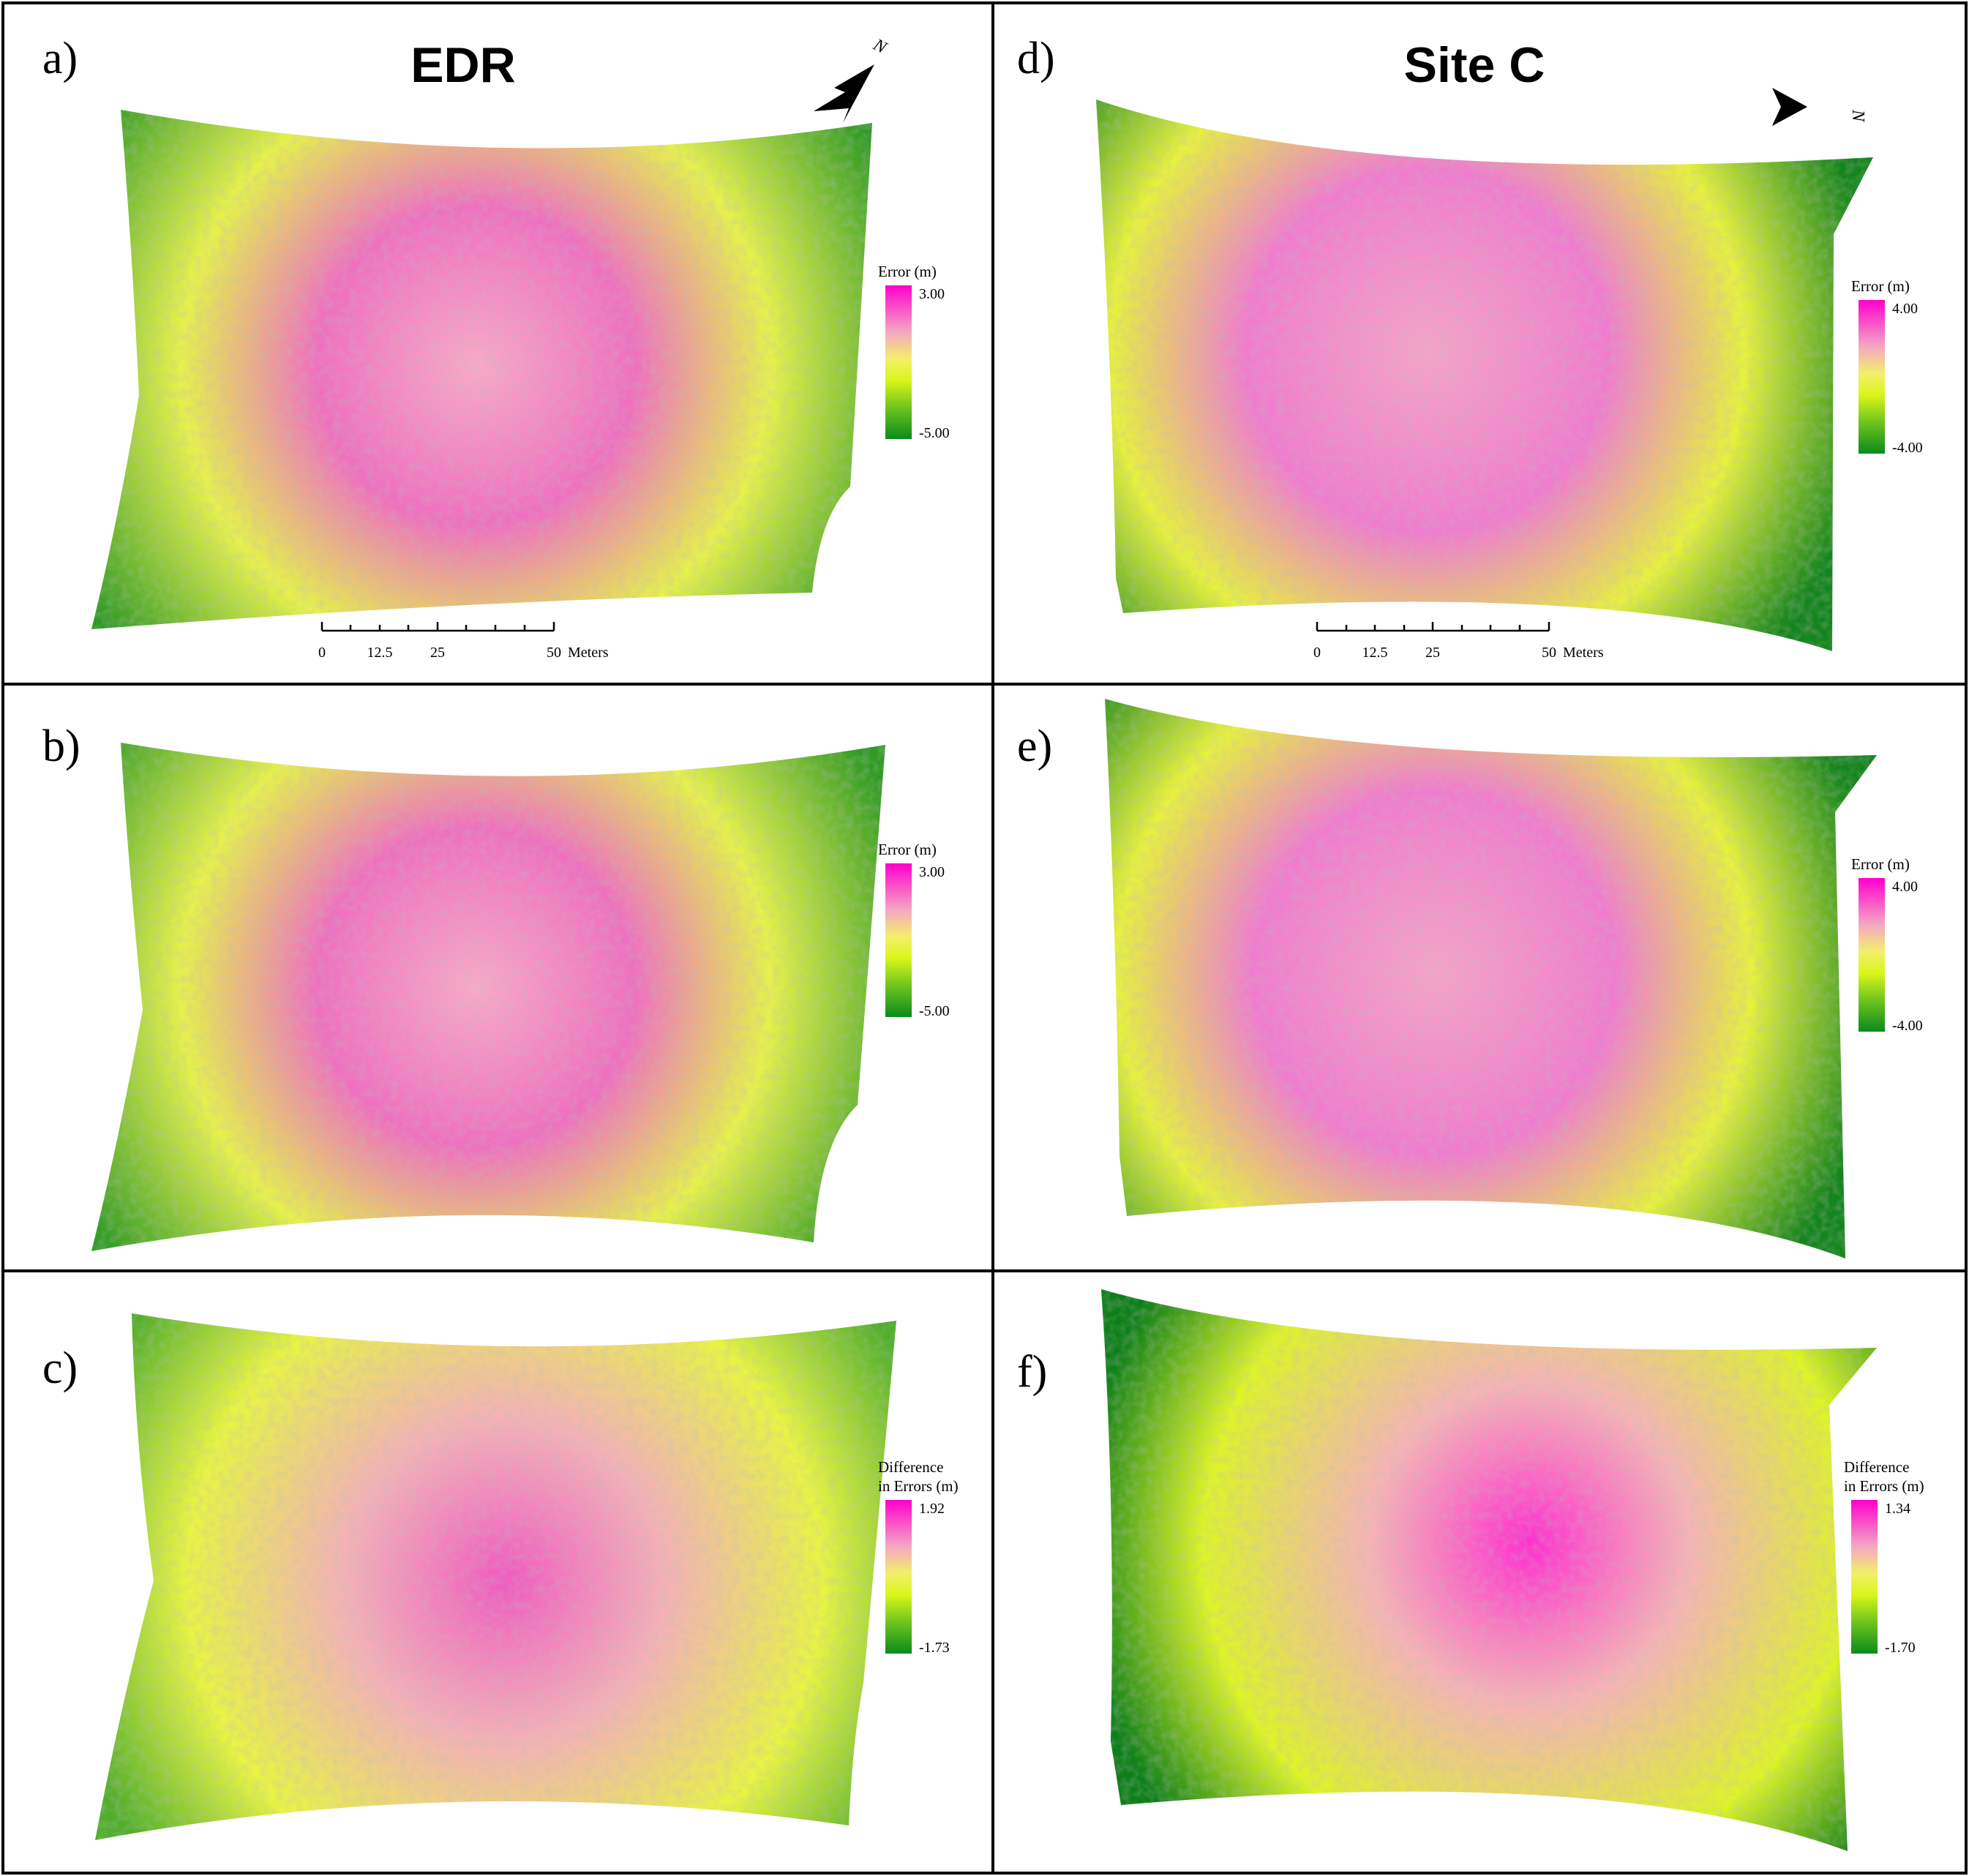  Describe the element at coordinates (1036, 58) in the screenshot. I see `panel-label: d)` at that location.